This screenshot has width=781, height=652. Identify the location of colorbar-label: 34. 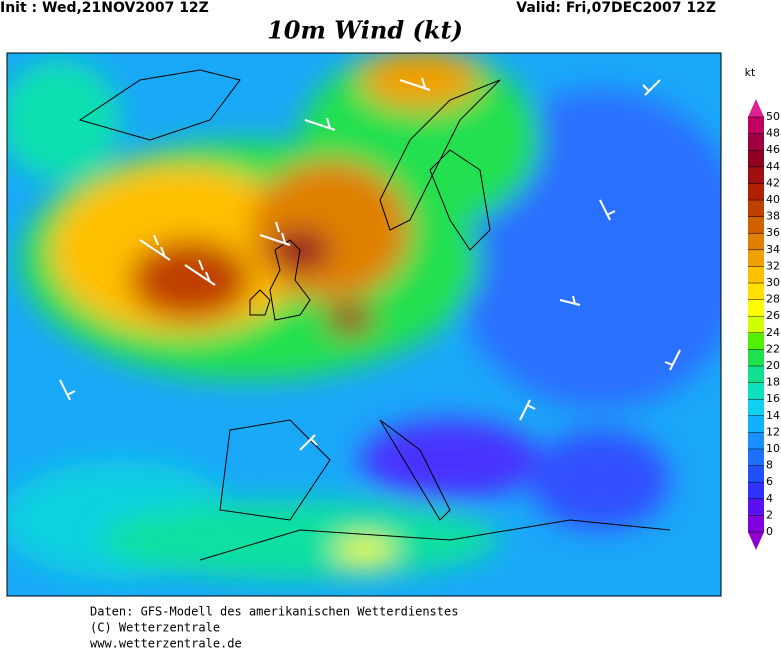
(773, 249).